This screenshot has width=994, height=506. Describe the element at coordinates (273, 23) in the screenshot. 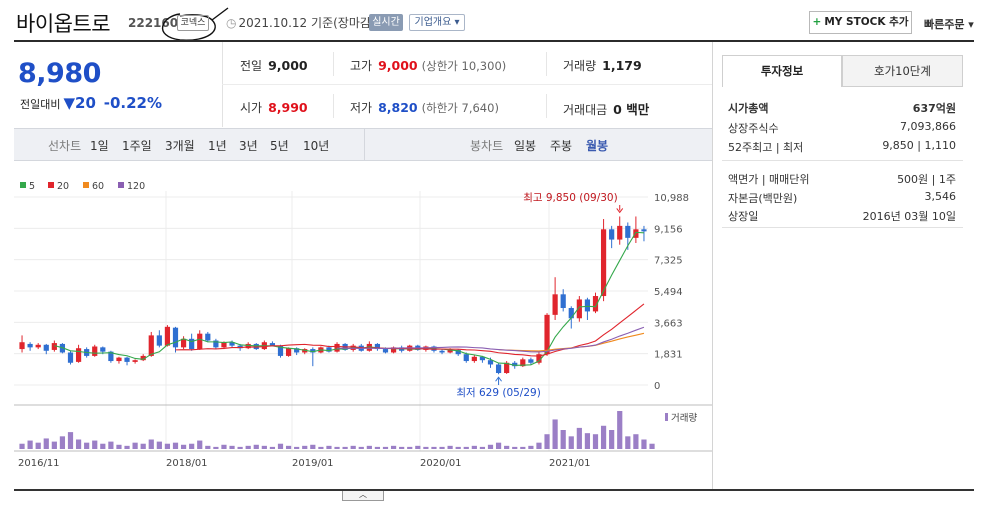

I see `date-text: 2021.10.12` at that location.